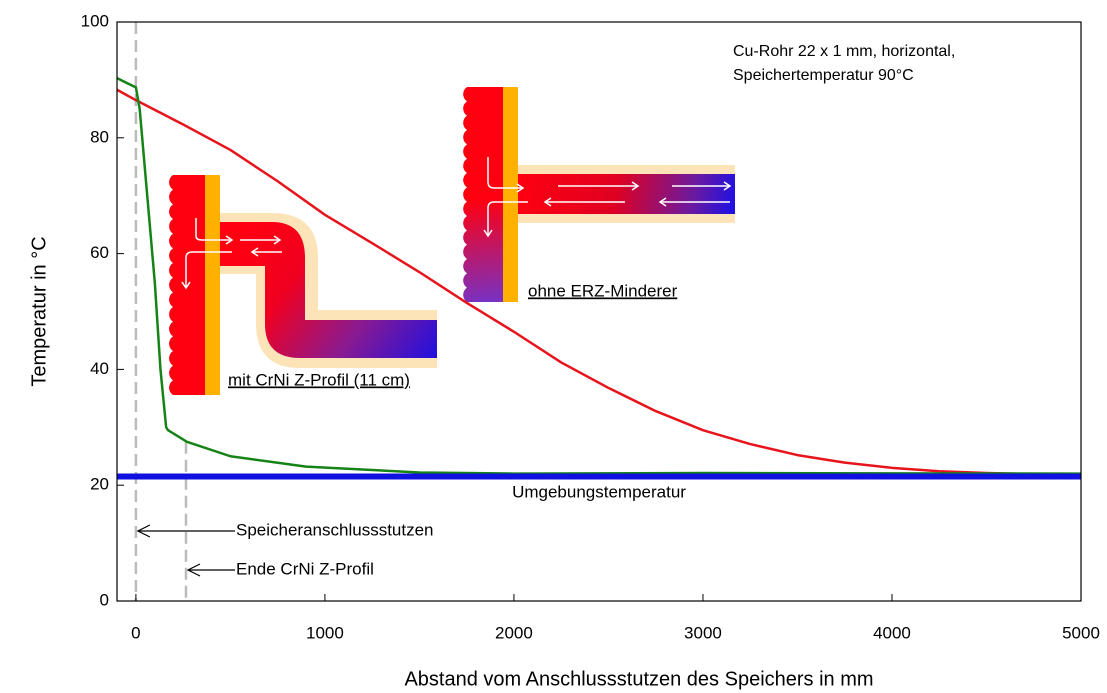 Image resolution: width=1107 pixels, height=693 pixels. Describe the element at coordinates (325, 632) in the screenshot. I see `x-tick-label: 1000` at that location.